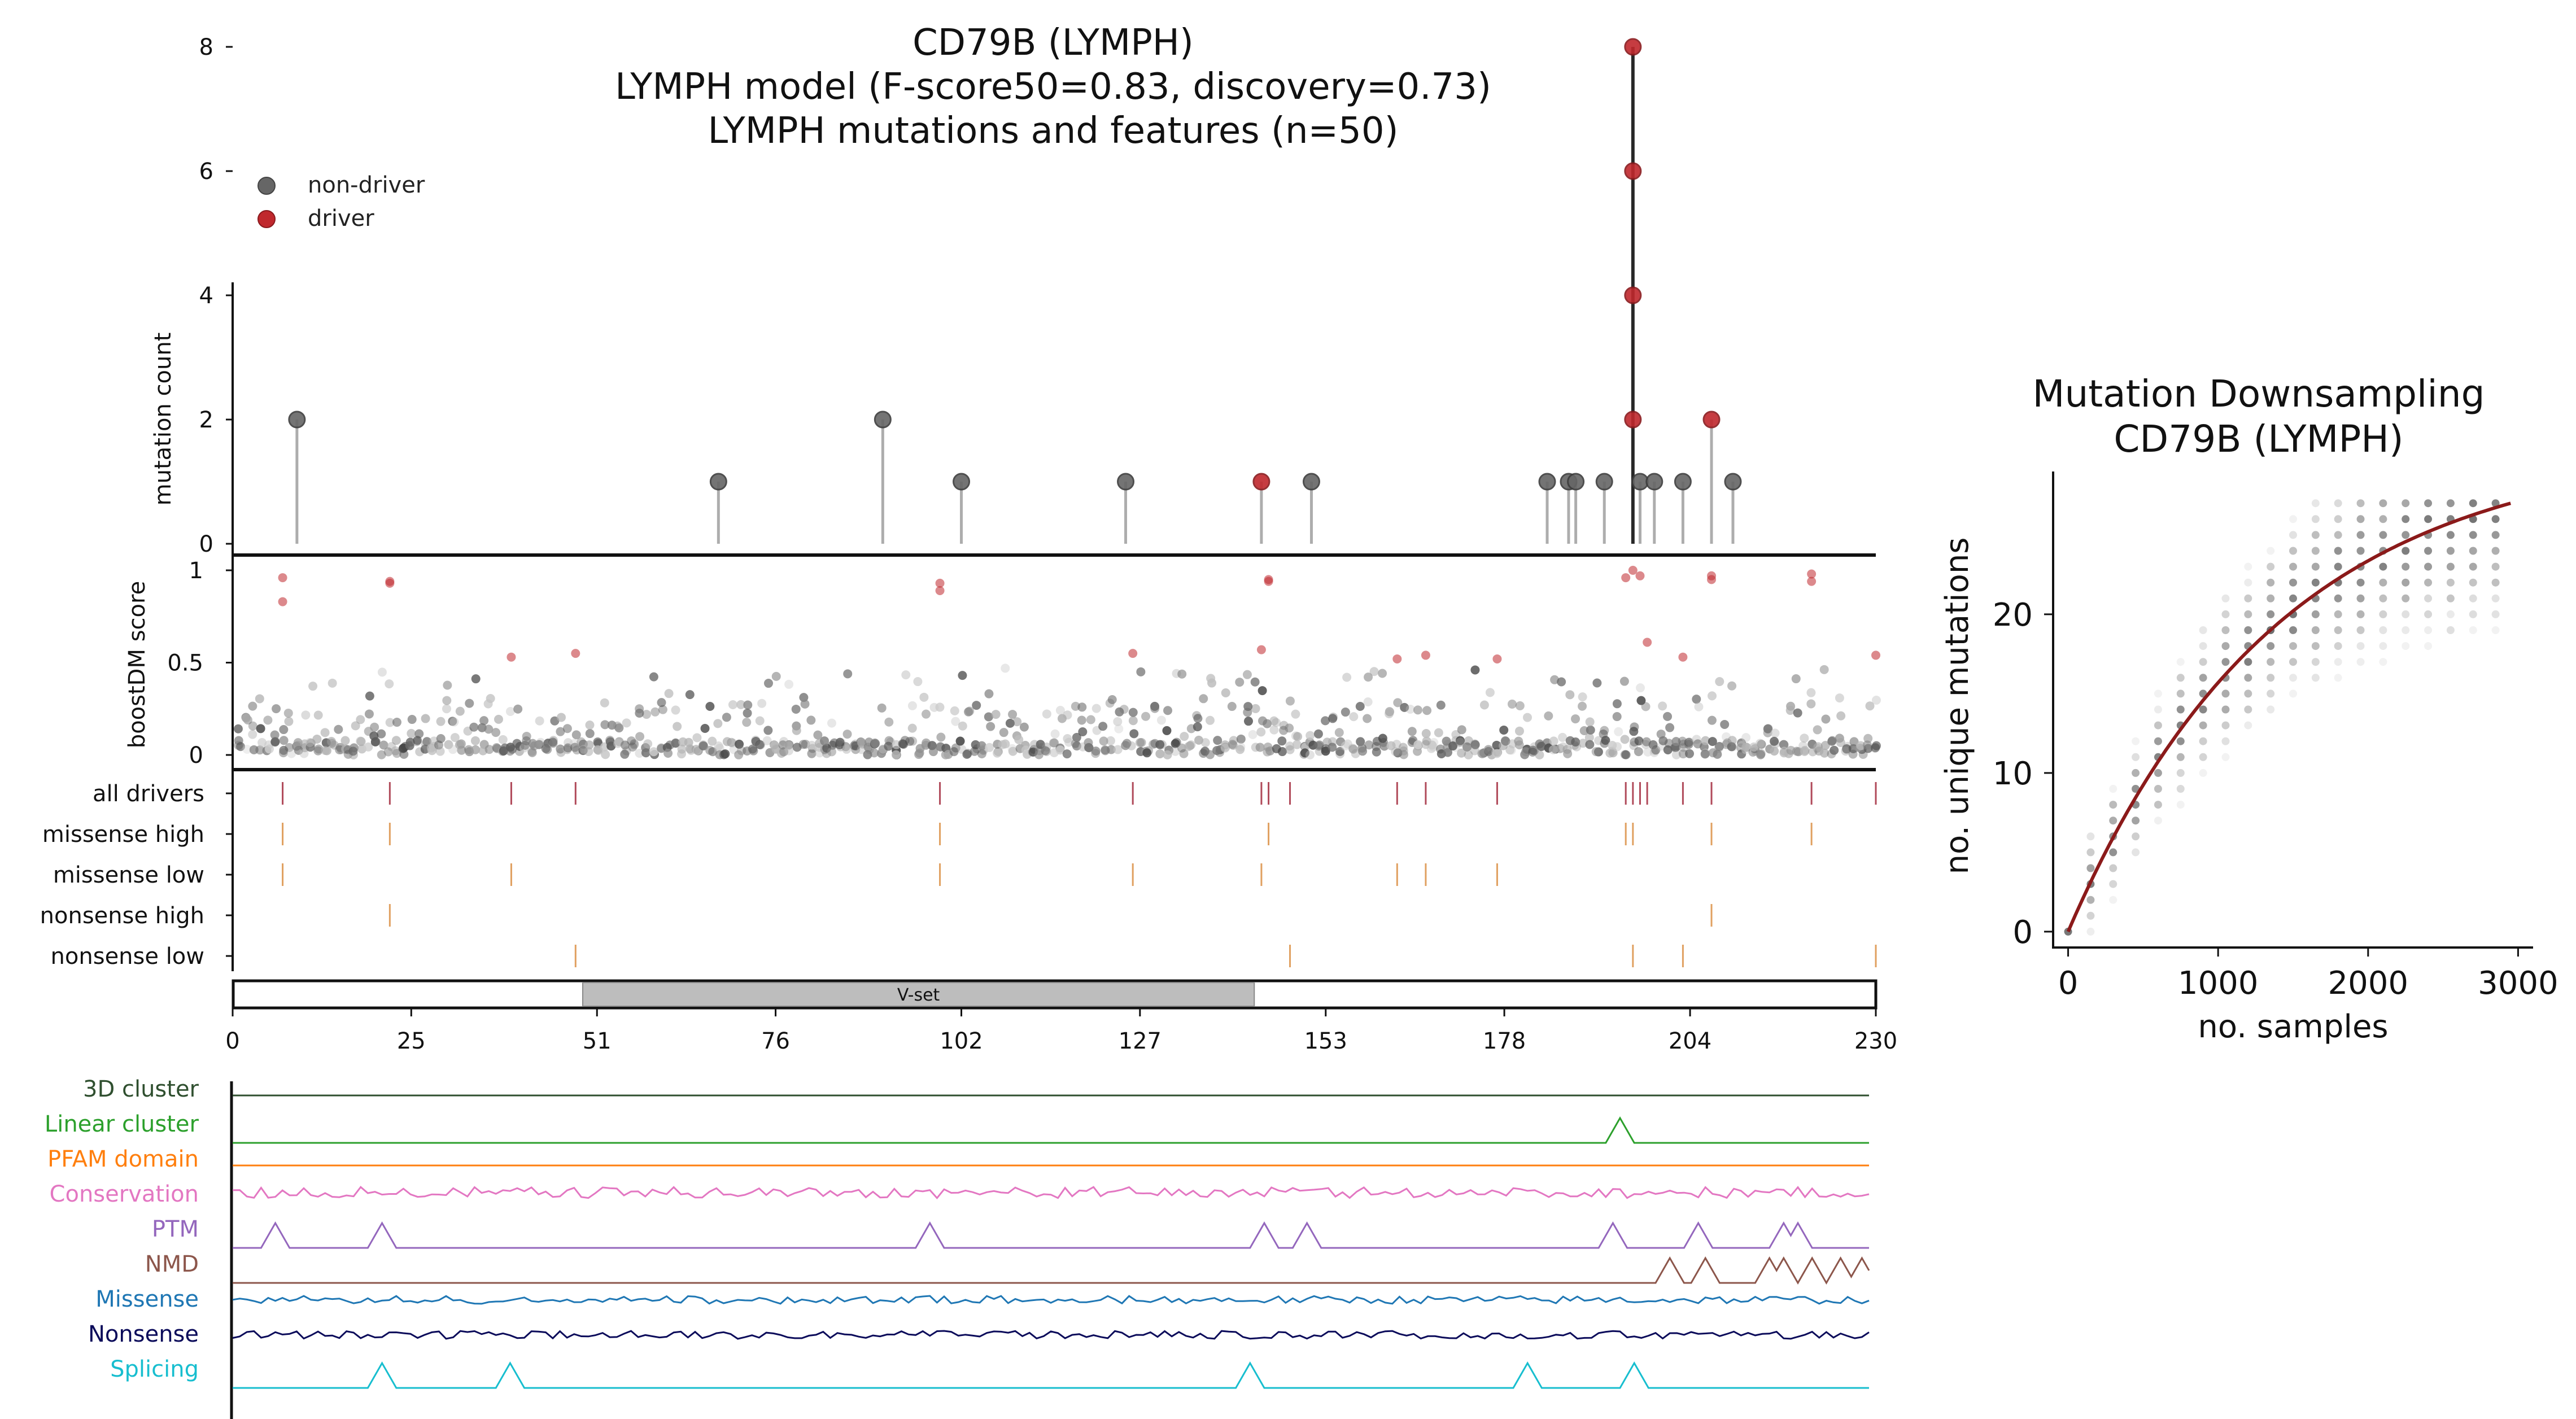  Describe the element at coordinates (206, 420) in the screenshot. I see `lollipop-y-tick-label: 2` at that location.